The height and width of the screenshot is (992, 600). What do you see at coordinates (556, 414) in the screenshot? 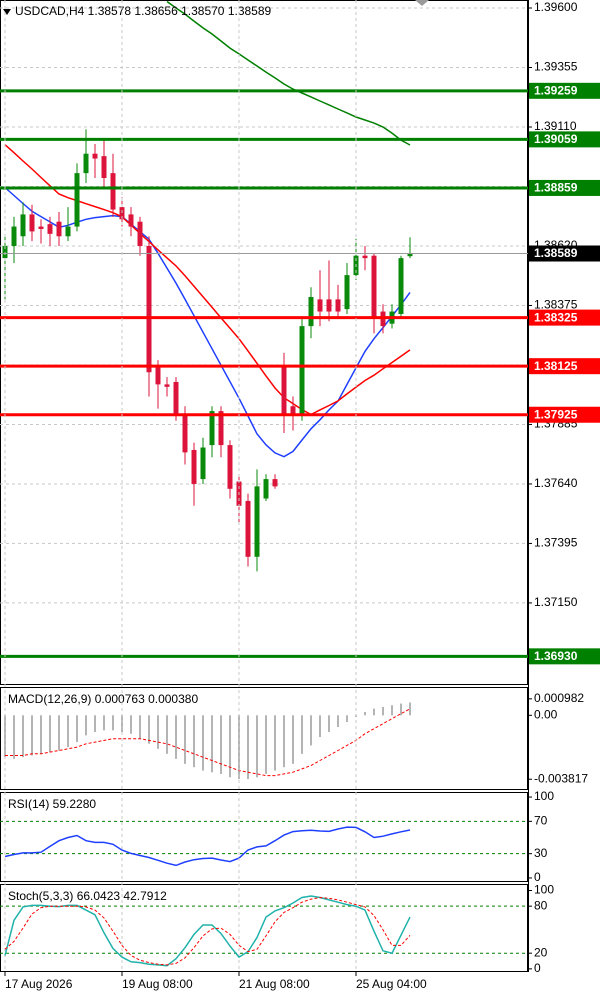
I see `level-label: 1.37925` at bounding box center [556, 414].